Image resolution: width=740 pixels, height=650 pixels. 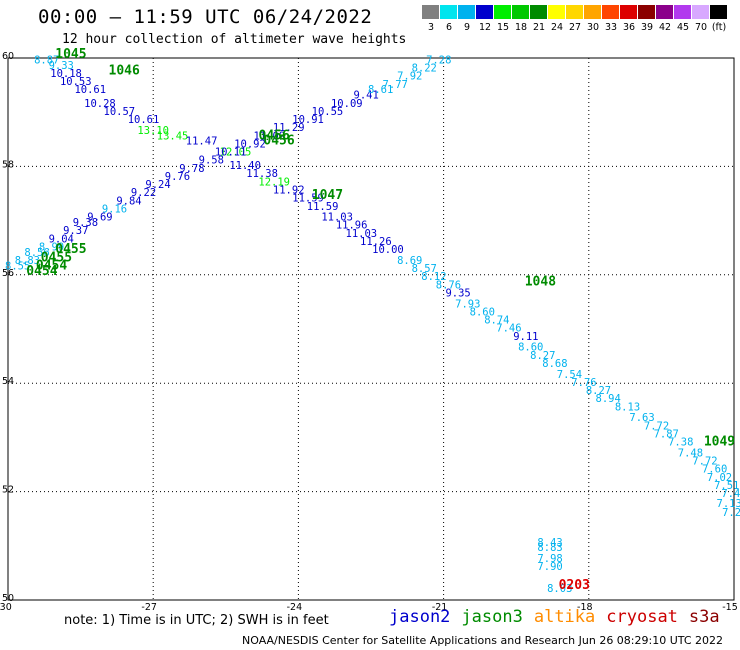 What do you see at coordinates (120, 112) in the screenshot?
I see `wave-height-label: 10.57` at bounding box center [120, 112].